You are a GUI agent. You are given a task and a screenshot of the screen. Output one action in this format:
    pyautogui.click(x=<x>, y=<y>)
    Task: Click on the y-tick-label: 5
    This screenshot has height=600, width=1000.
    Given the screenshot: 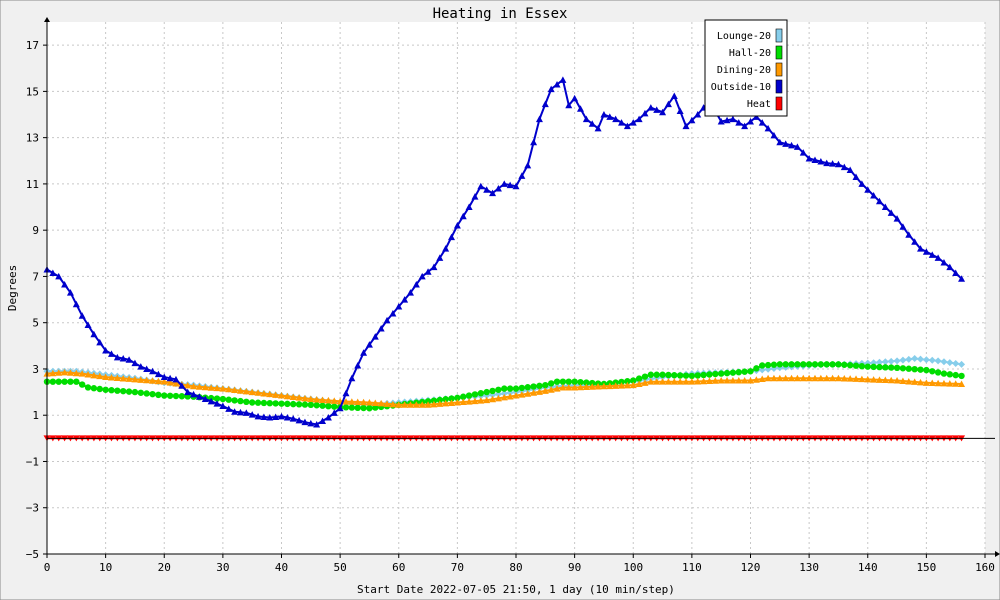 What is the action you would take?
    pyautogui.click(x=35, y=323)
    